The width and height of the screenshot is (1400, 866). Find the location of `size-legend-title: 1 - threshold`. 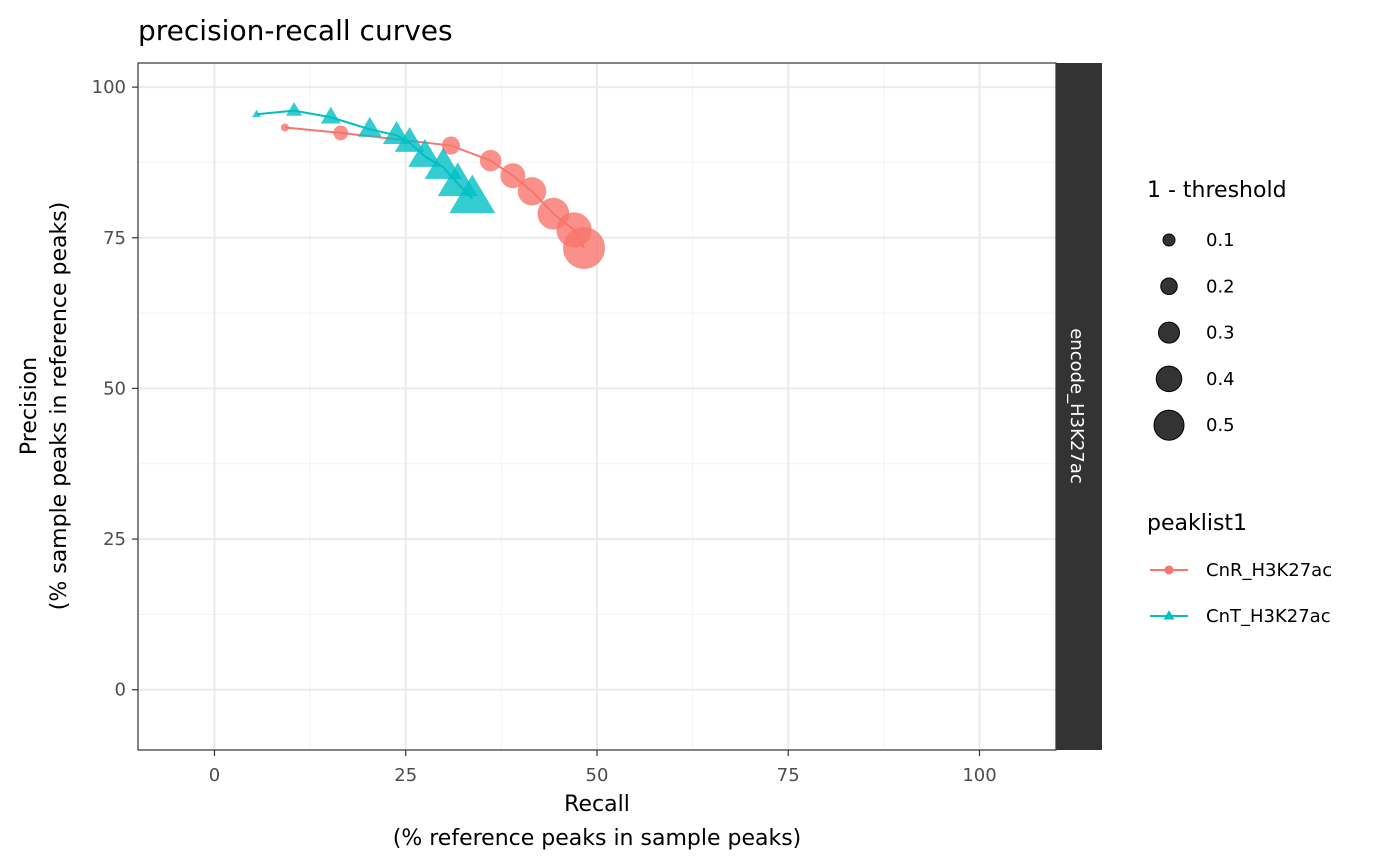

size-legend-title: 1 - threshold is located at coordinates (1217, 190).